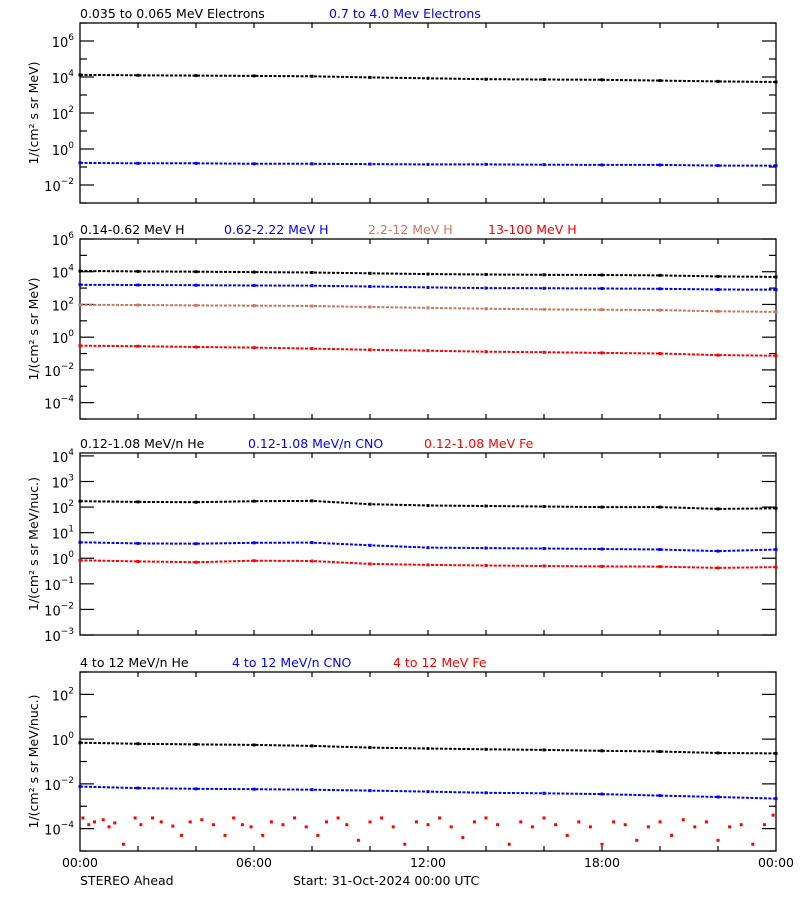 Image resolution: width=800 pixels, height=900 pixels. Describe the element at coordinates (428, 862) in the screenshot. I see `x-tick-label: 12:00` at that location.